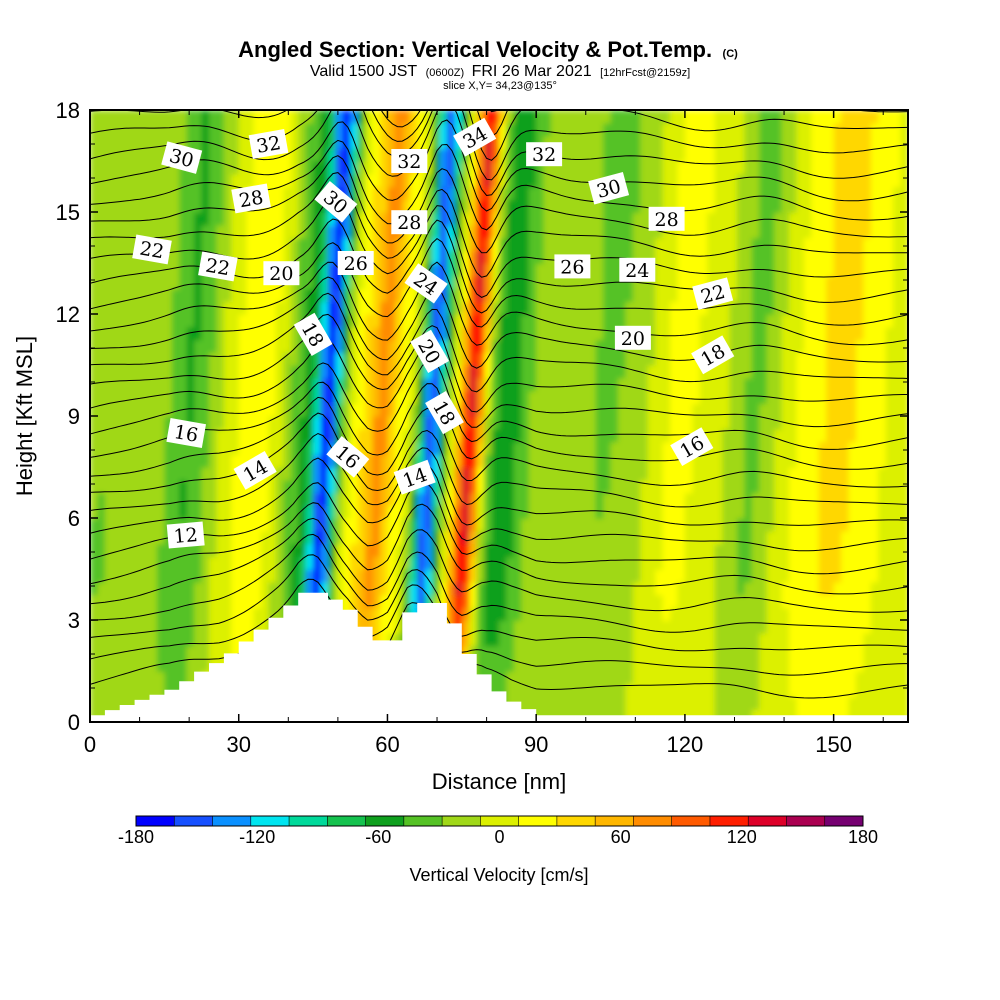 This screenshot has width=1000, height=1000. I want to click on x-tick-label: 120, so click(685, 744).